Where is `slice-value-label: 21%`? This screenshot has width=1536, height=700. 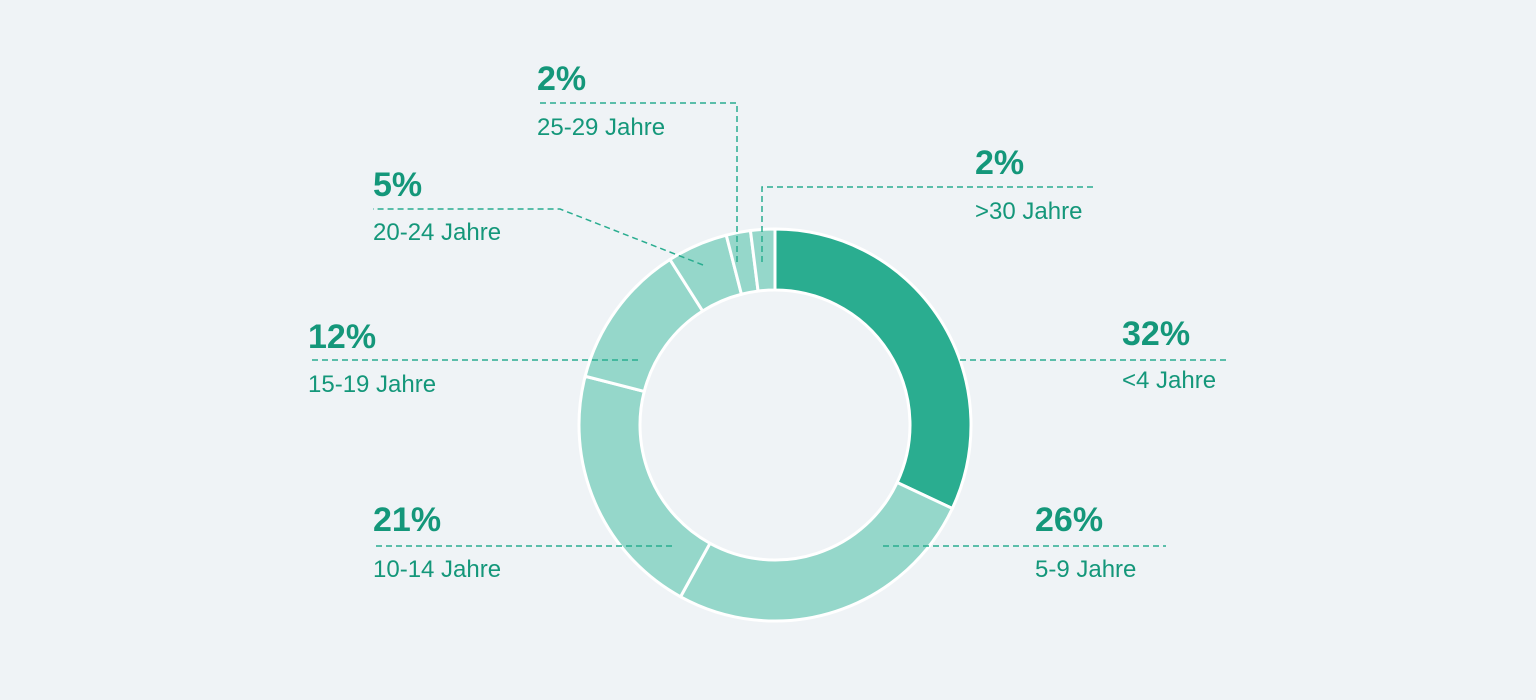 slice-value-label: 21% is located at coordinates (407, 520).